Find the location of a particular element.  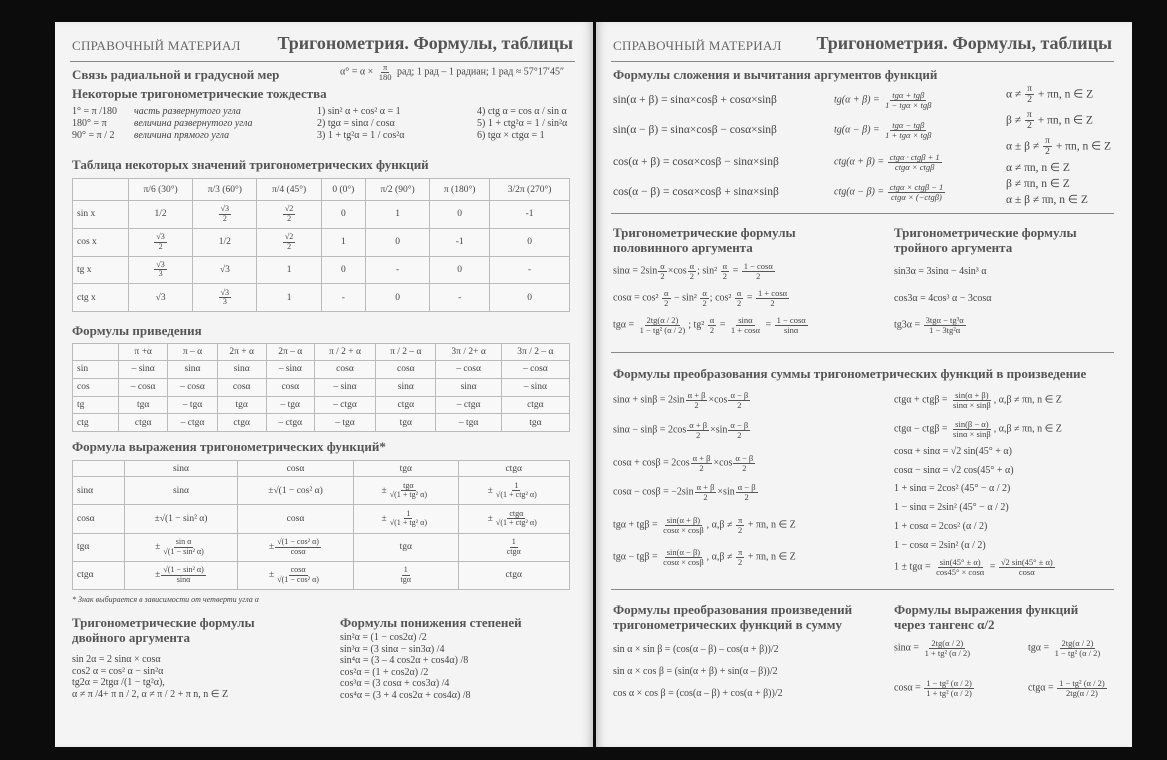

fraction: √2 2 is located at coordinates (289, 241).